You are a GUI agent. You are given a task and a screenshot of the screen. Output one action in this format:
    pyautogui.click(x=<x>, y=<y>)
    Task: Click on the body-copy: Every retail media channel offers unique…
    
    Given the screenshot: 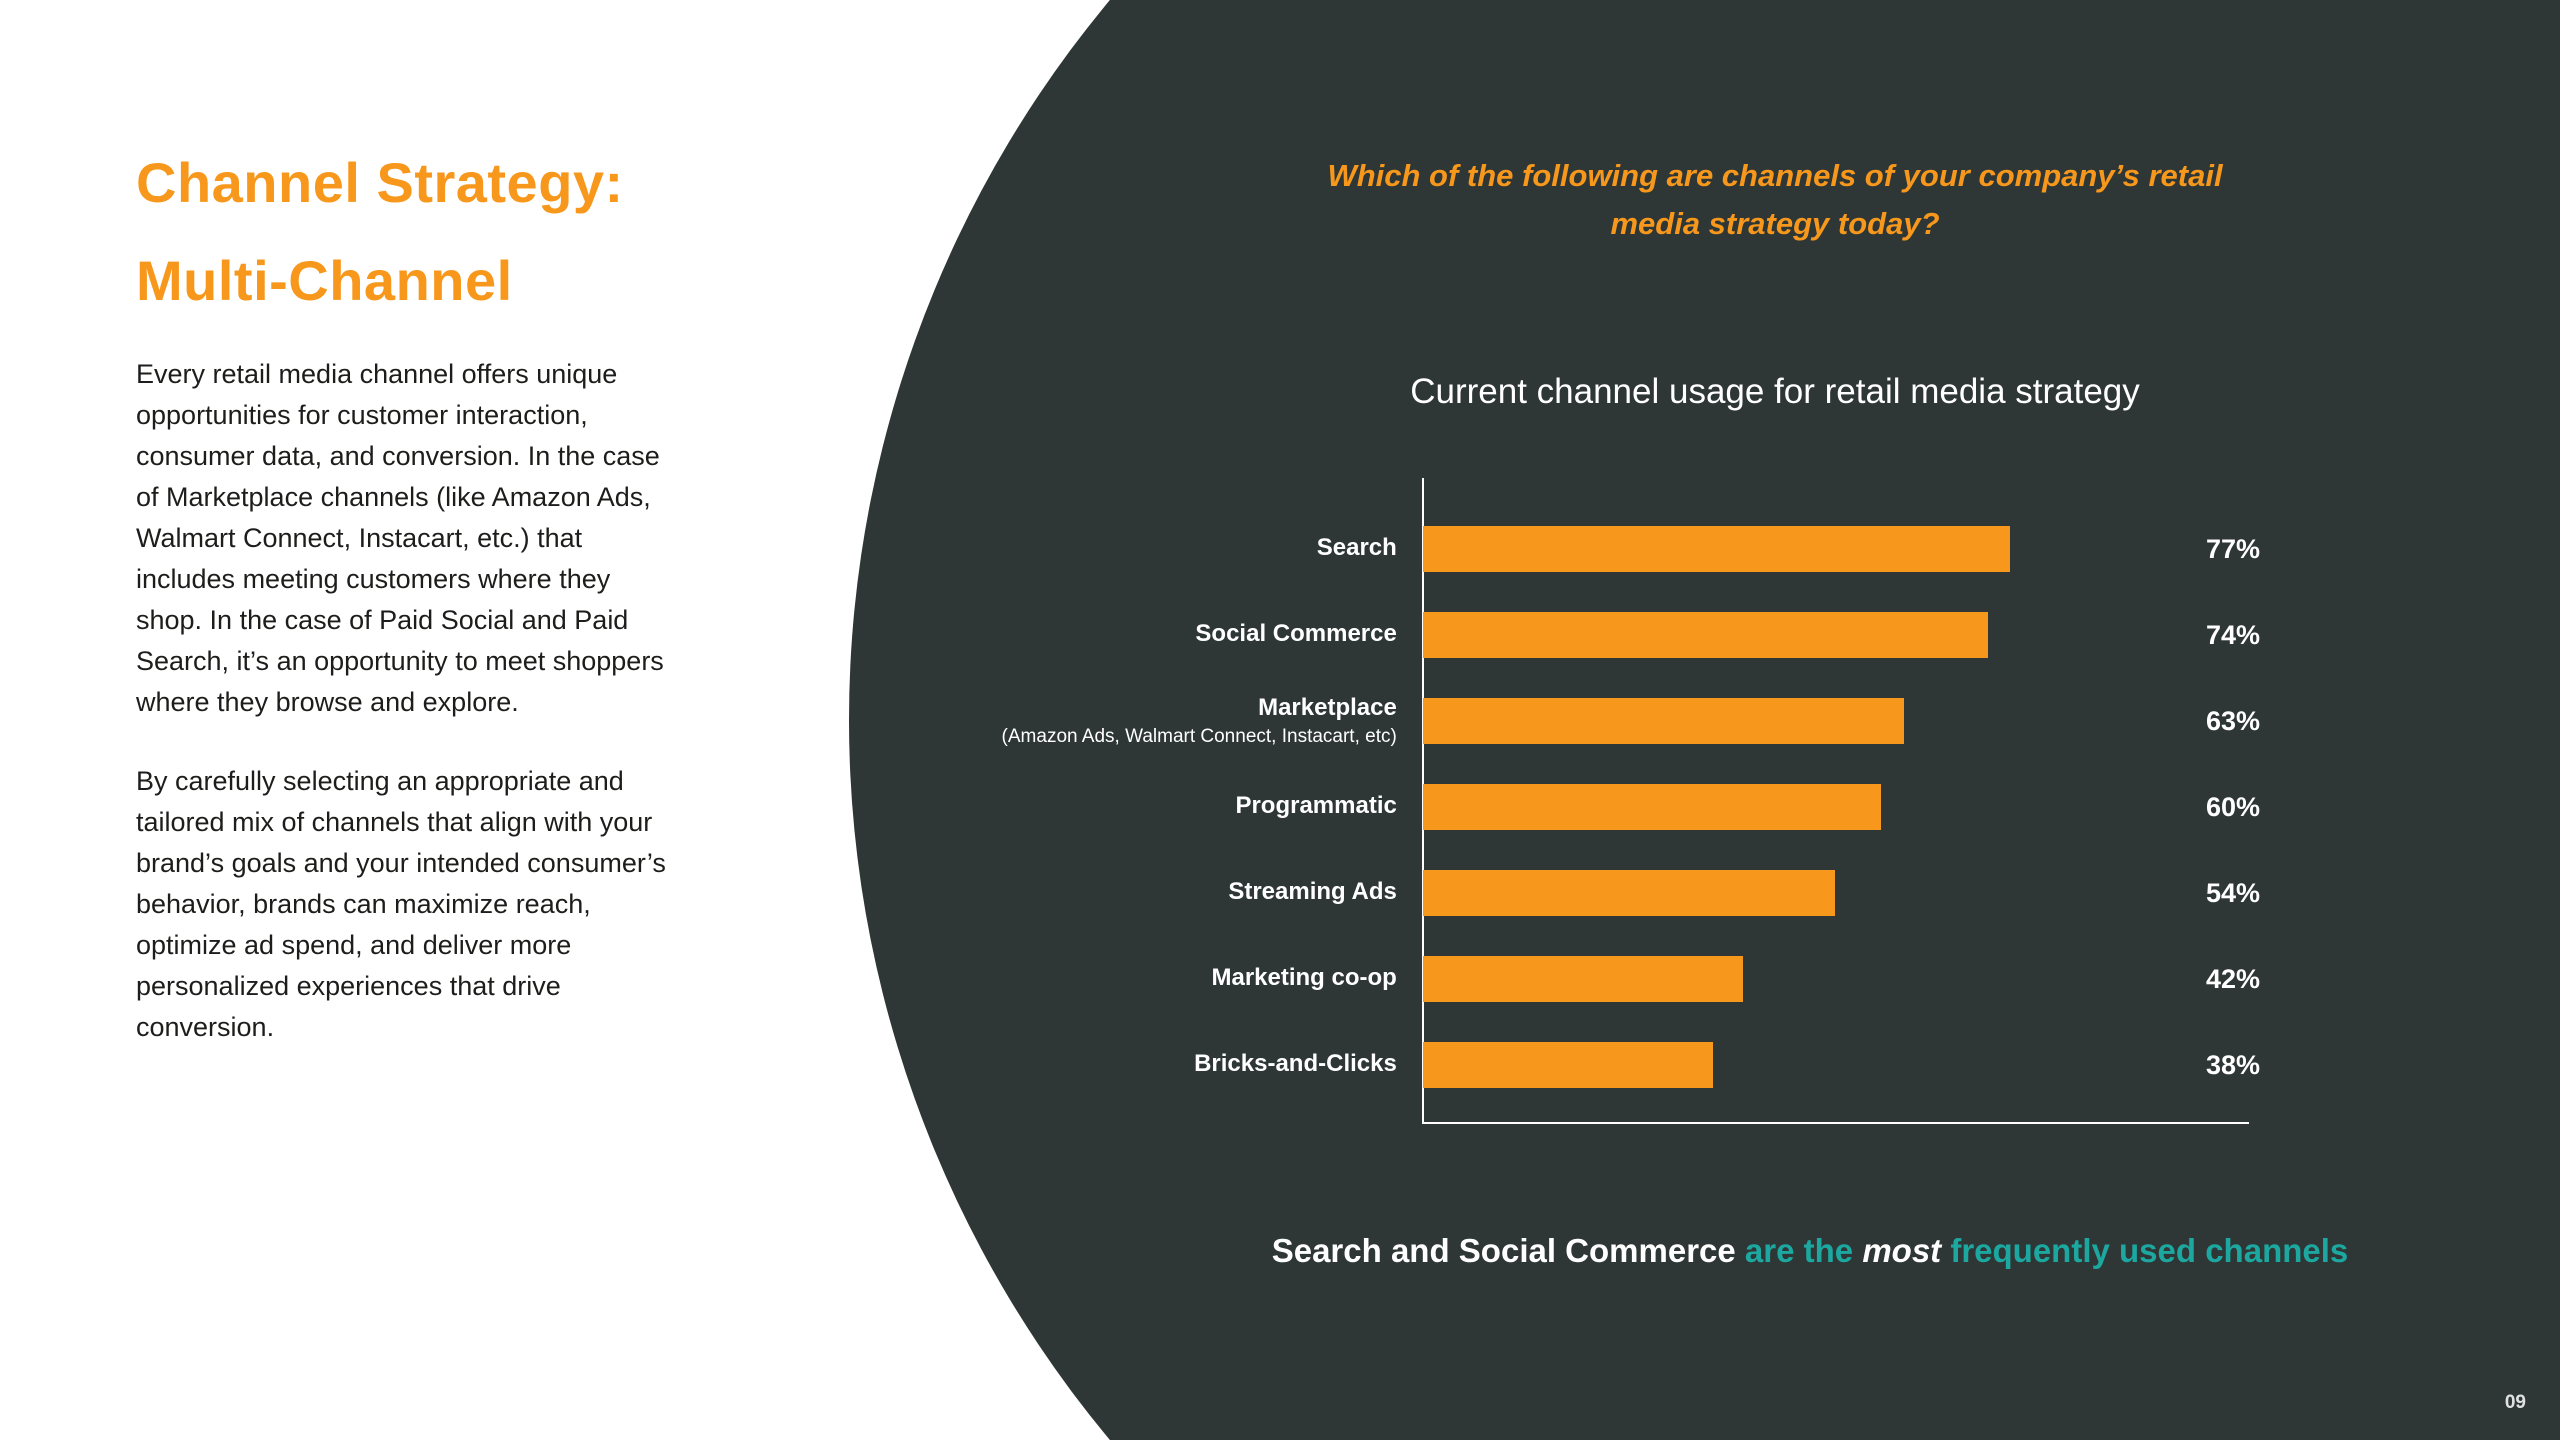 What is the action you would take?
    pyautogui.click(x=402, y=701)
    